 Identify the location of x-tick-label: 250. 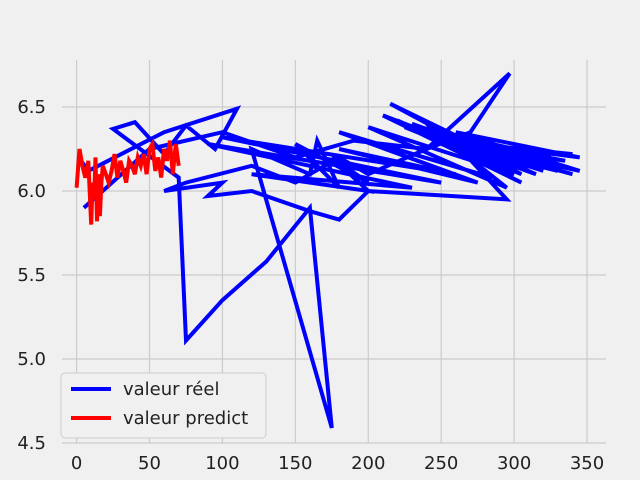
(441, 463).